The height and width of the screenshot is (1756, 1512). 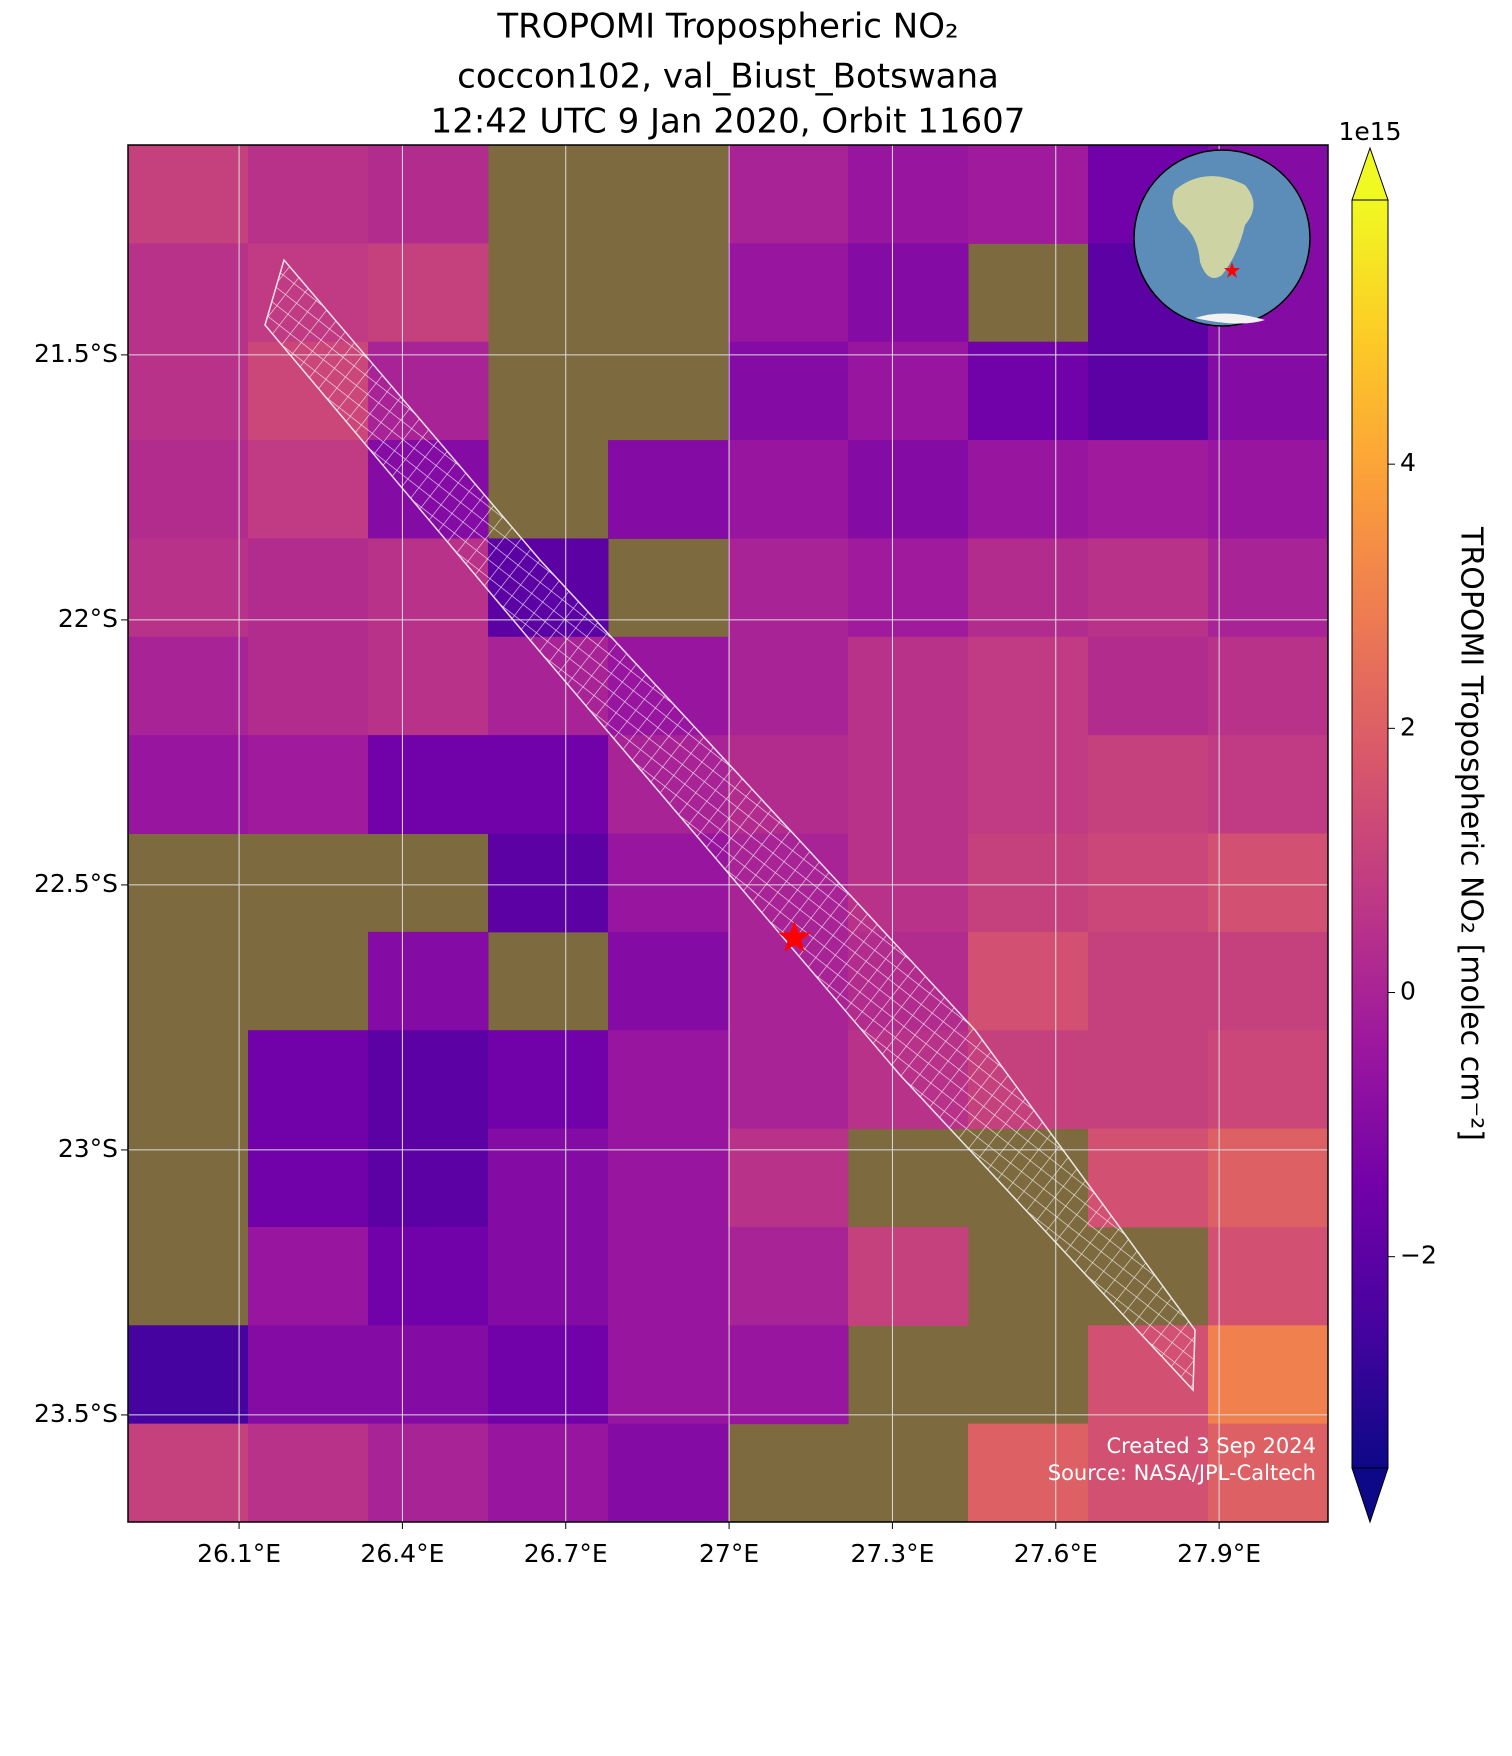 I want to click on title-line: 12:42 UTC 9 Jan 2020, Orbit 11607, so click(x=728, y=122).